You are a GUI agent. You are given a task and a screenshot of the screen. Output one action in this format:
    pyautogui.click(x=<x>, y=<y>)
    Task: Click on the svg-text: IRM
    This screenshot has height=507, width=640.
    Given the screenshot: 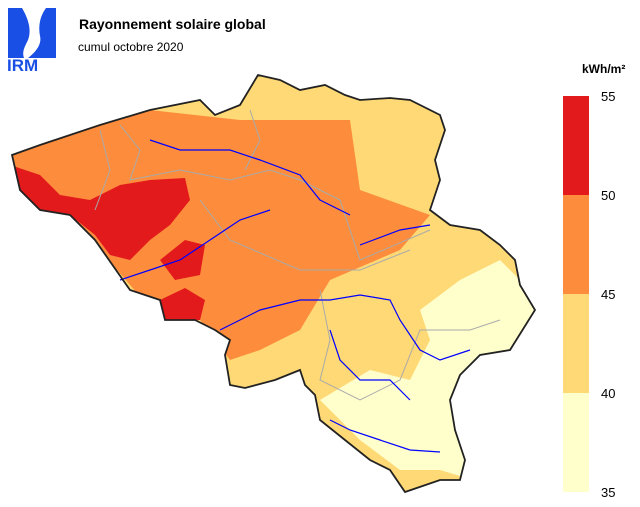 What is the action you would take?
    pyautogui.click(x=22, y=64)
    